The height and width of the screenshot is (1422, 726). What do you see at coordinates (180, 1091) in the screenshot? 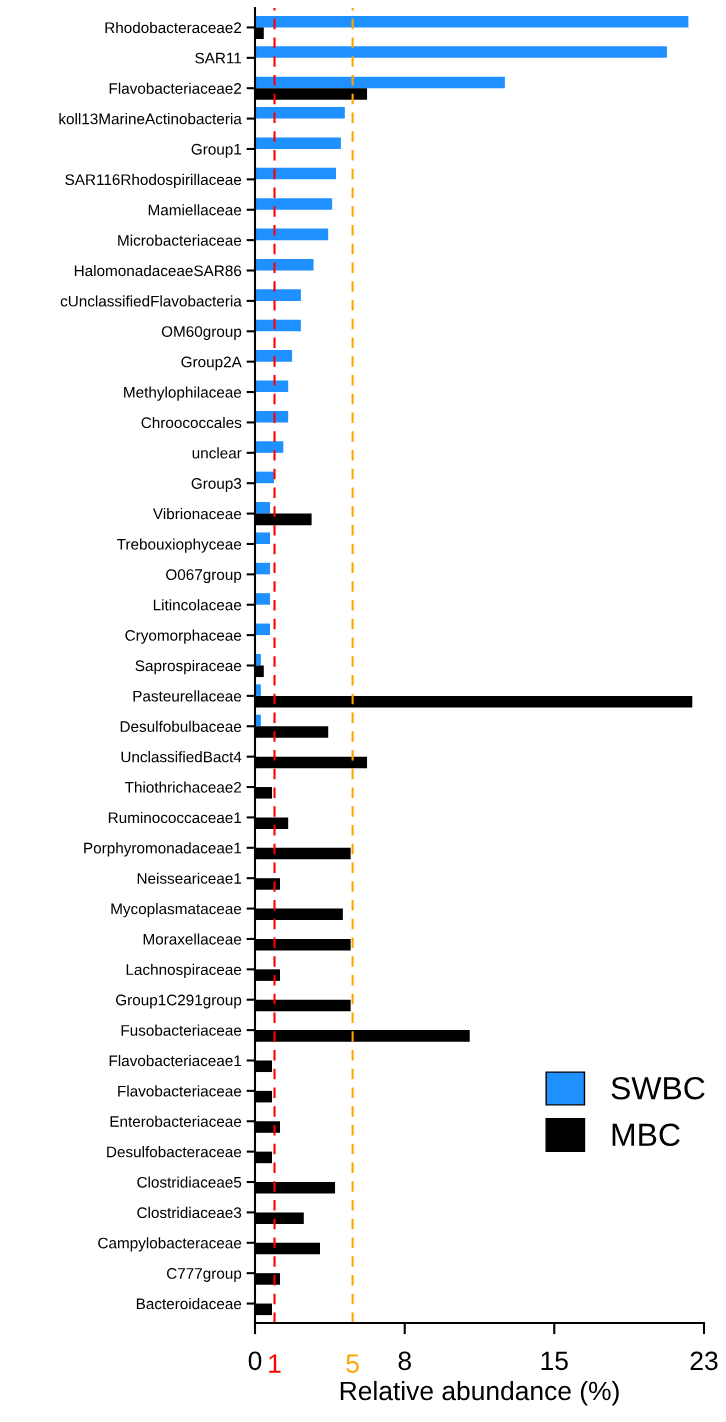
I see `y-tick-label: Flavobacteriaceae` at bounding box center [180, 1091].